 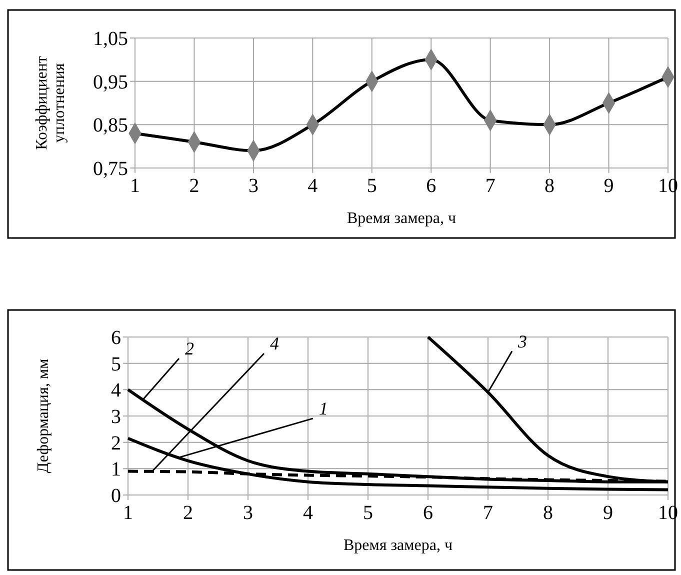 What do you see at coordinates (116, 443) in the screenshot?
I see `y-tick-label: 2` at bounding box center [116, 443].